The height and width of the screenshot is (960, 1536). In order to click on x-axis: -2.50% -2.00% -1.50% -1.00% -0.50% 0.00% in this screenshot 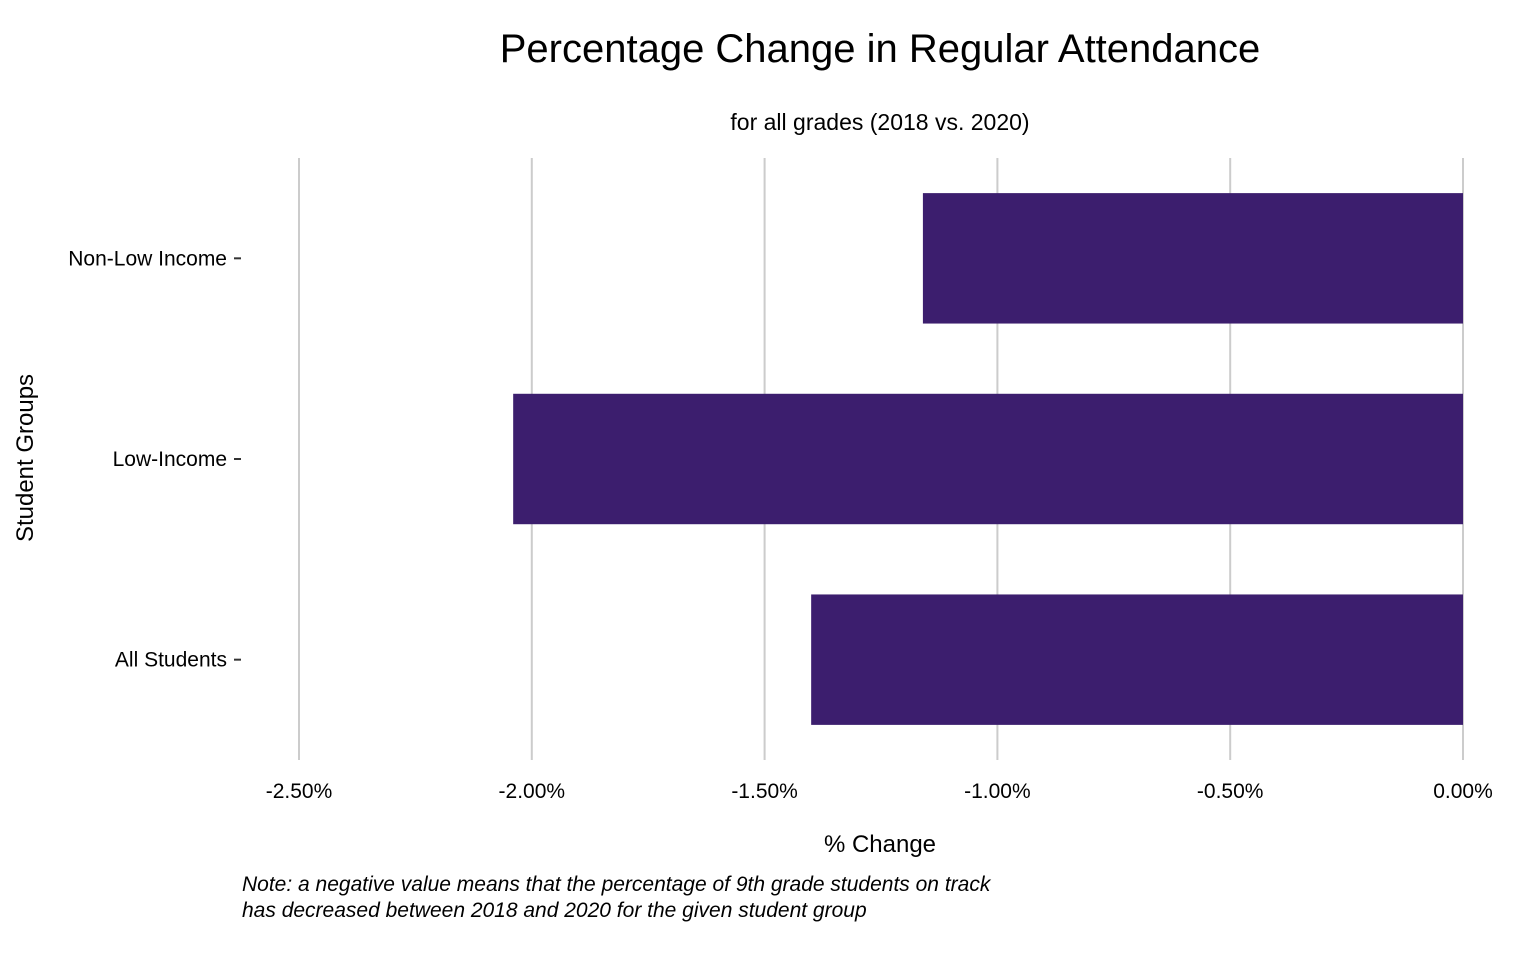, I will do `click(879, 791)`.